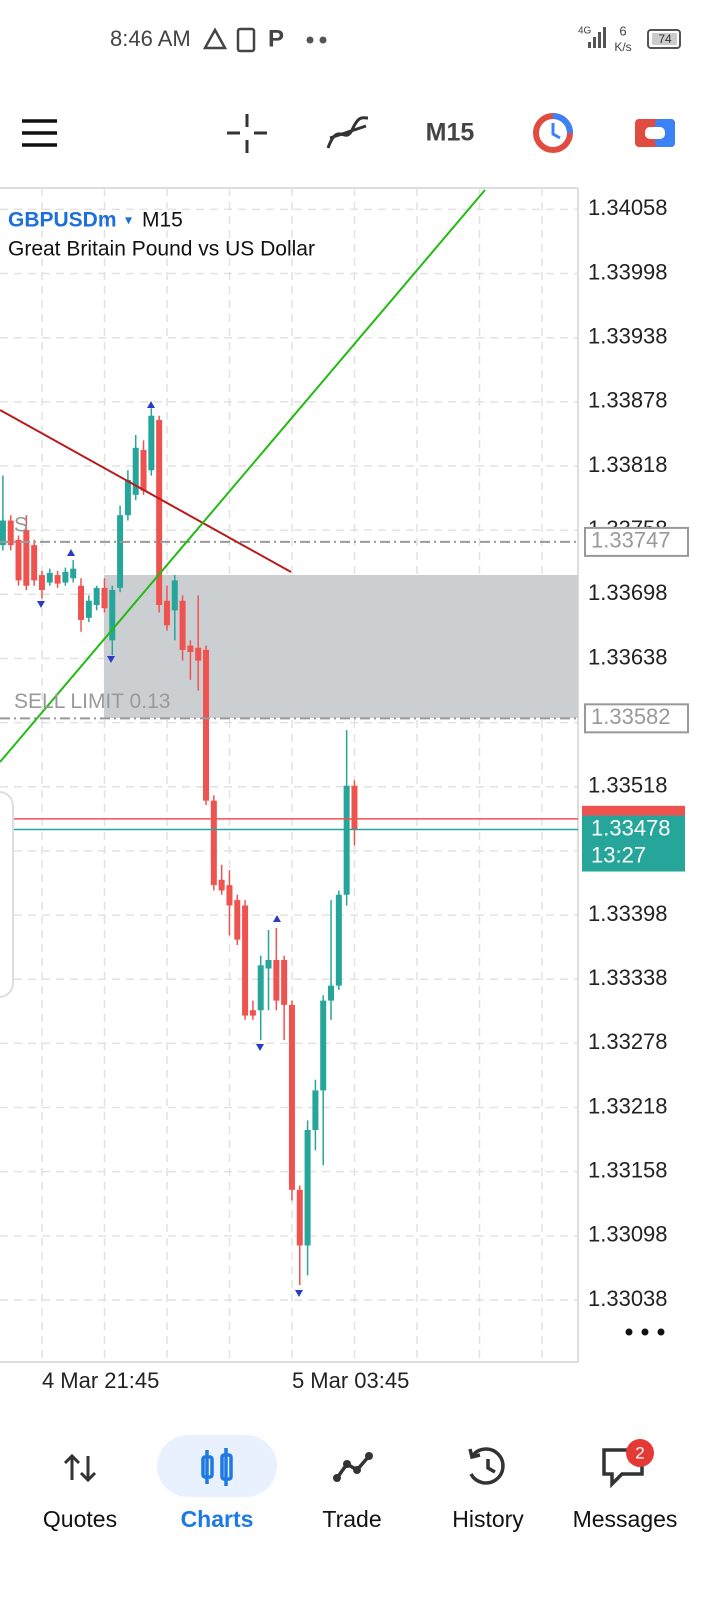 The width and height of the screenshot is (720, 1605). I want to click on charts-icon, so click(217, 1467).